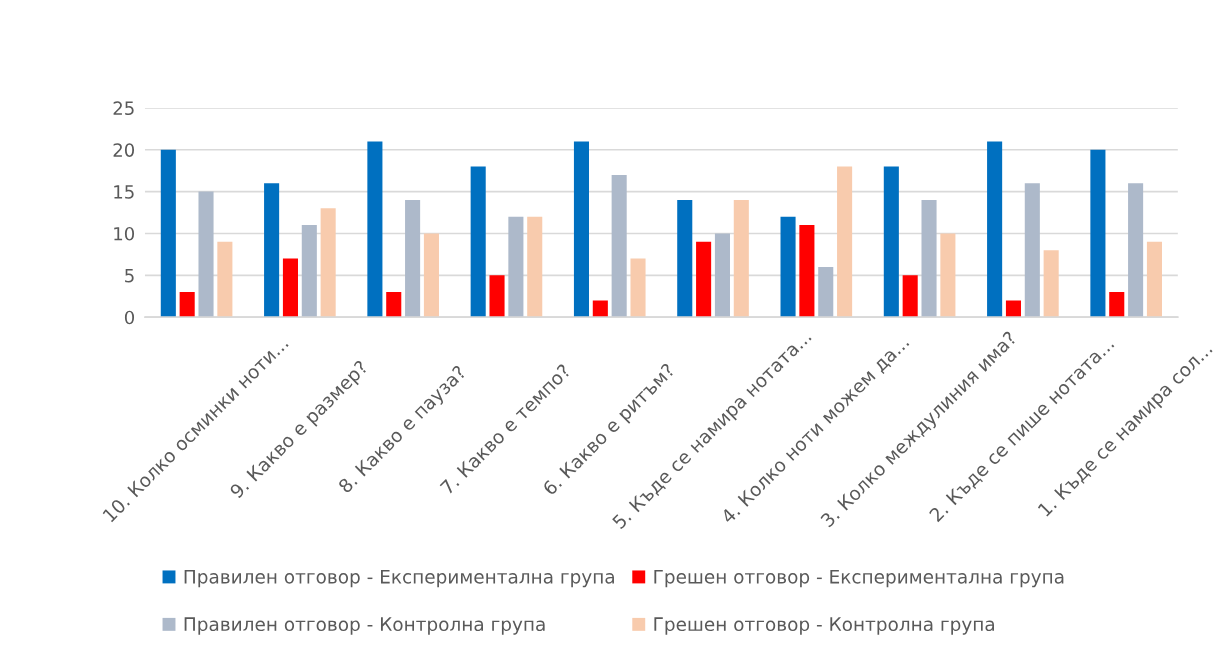 Image resolution: width=1213 pixels, height=654 pixels. What do you see at coordinates (124, 233) in the screenshot?
I see `y-tick-label: 10` at bounding box center [124, 233].